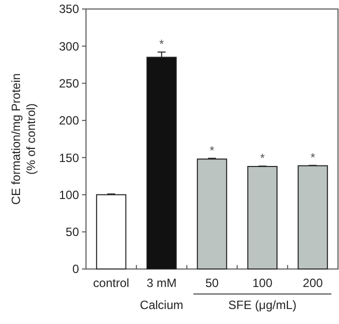  I want to click on x-tick-label: 100, so click(262, 283).